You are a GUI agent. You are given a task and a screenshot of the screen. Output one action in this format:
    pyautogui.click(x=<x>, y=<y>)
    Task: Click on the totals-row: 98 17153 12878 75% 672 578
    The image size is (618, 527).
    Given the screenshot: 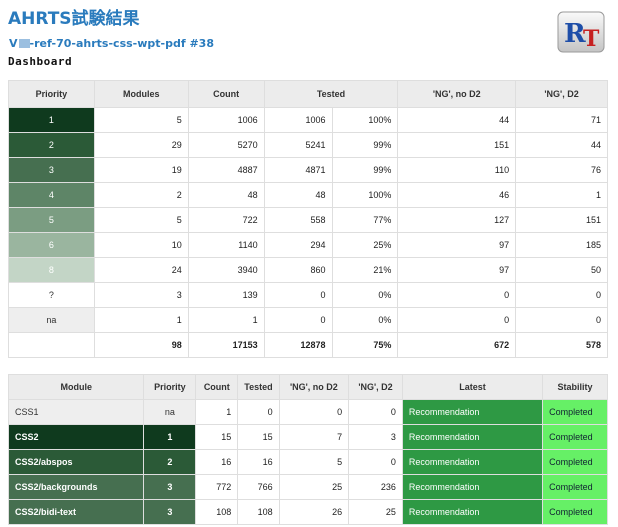 What is the action you would take?
    pyautogui.click(x=308, y=345)
    